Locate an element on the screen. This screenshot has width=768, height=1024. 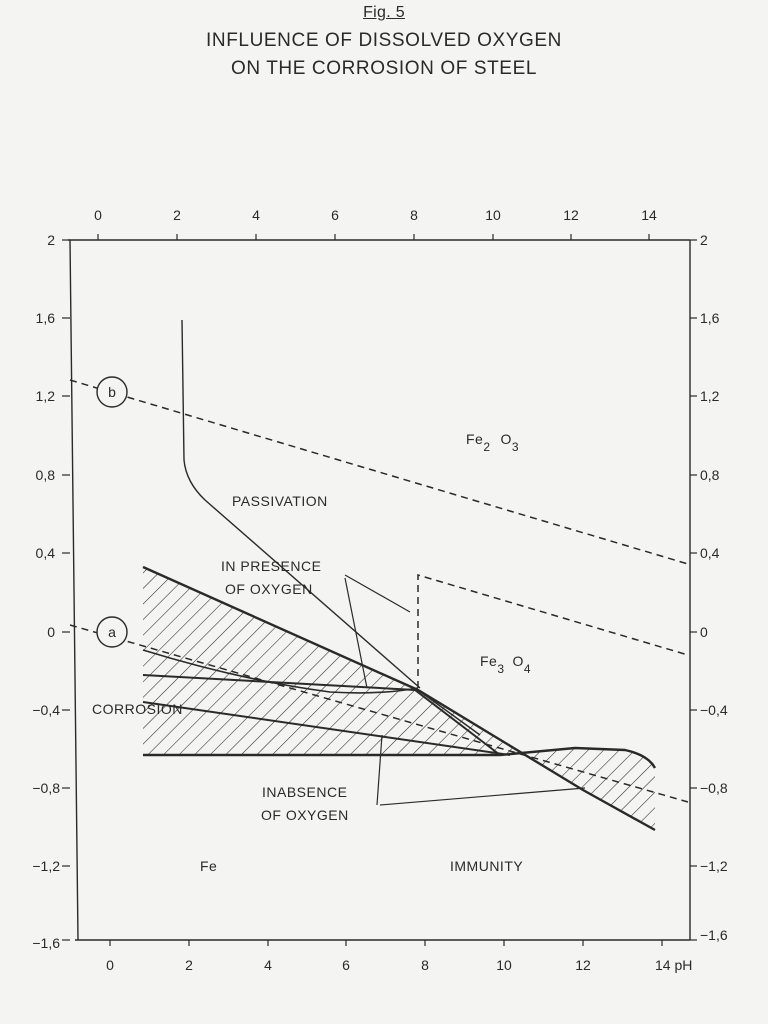
right-descending-line is located at coordinates (449, 712).